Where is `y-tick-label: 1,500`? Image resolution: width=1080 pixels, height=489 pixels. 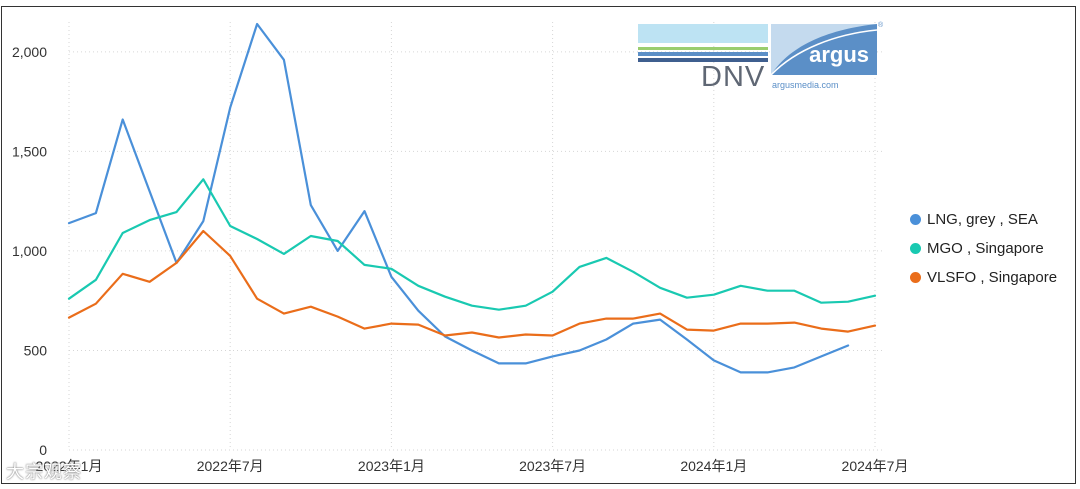 y-tick-label: 1,500 is located at coordinates (29, 151).